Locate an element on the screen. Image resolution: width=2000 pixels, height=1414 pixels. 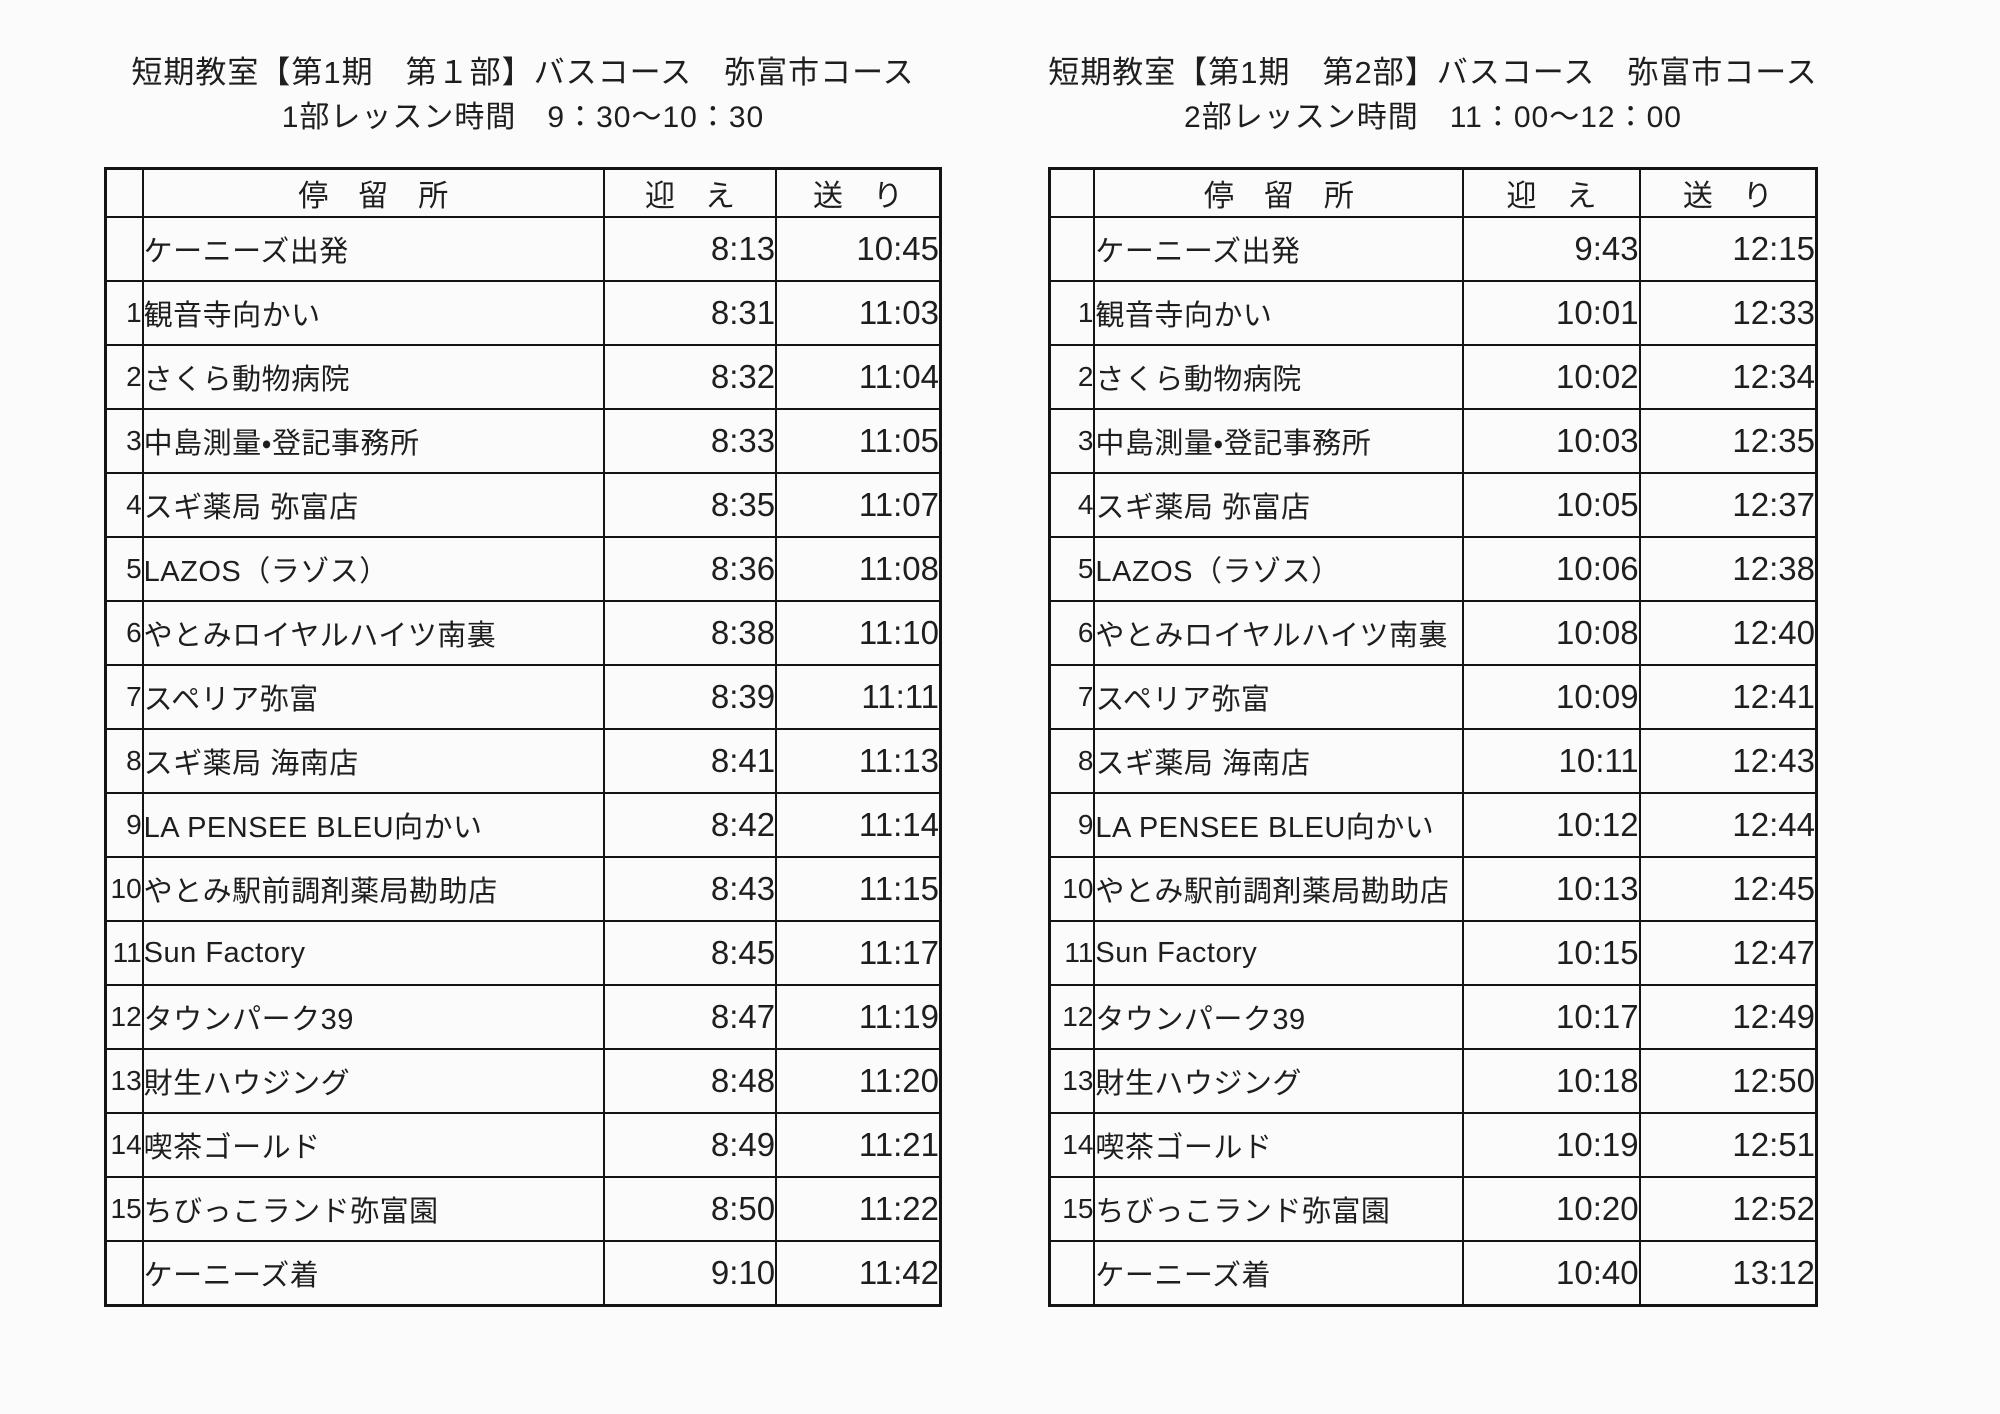
stop-name-cell: 財生ハウジング is located at coordinates (1279, 1081).